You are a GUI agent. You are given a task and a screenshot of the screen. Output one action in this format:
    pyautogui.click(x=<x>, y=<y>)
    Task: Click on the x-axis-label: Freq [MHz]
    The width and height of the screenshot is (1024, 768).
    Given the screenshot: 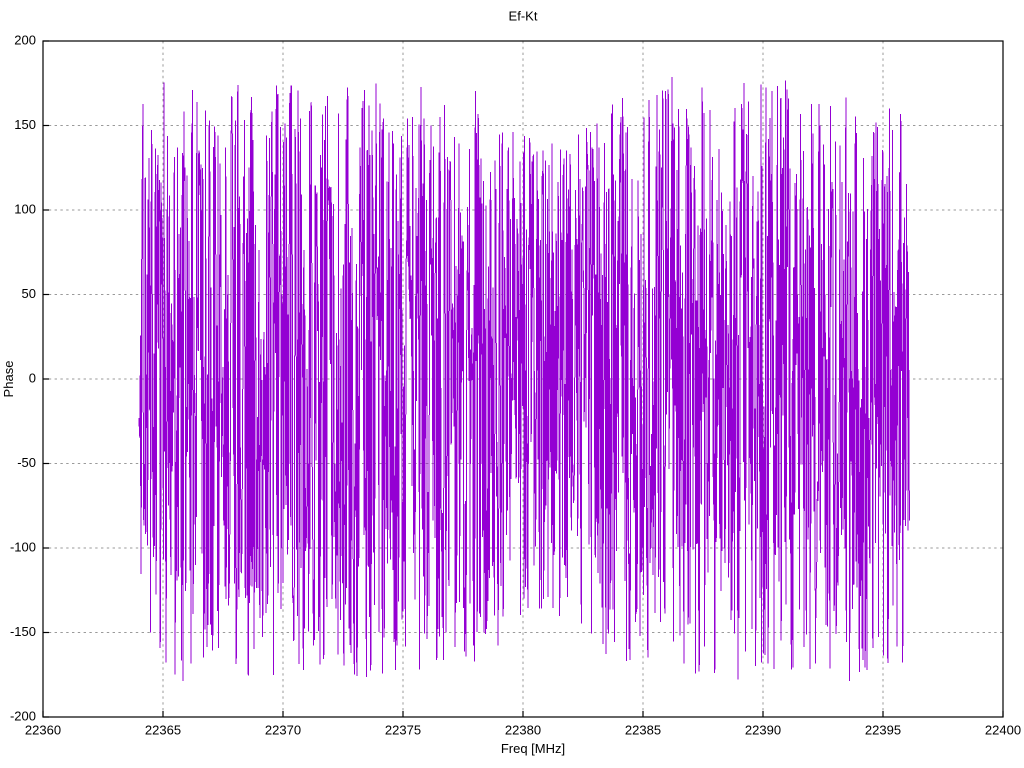 What is the action you would take?
    pyautogui.click(x=533, y=748)
    